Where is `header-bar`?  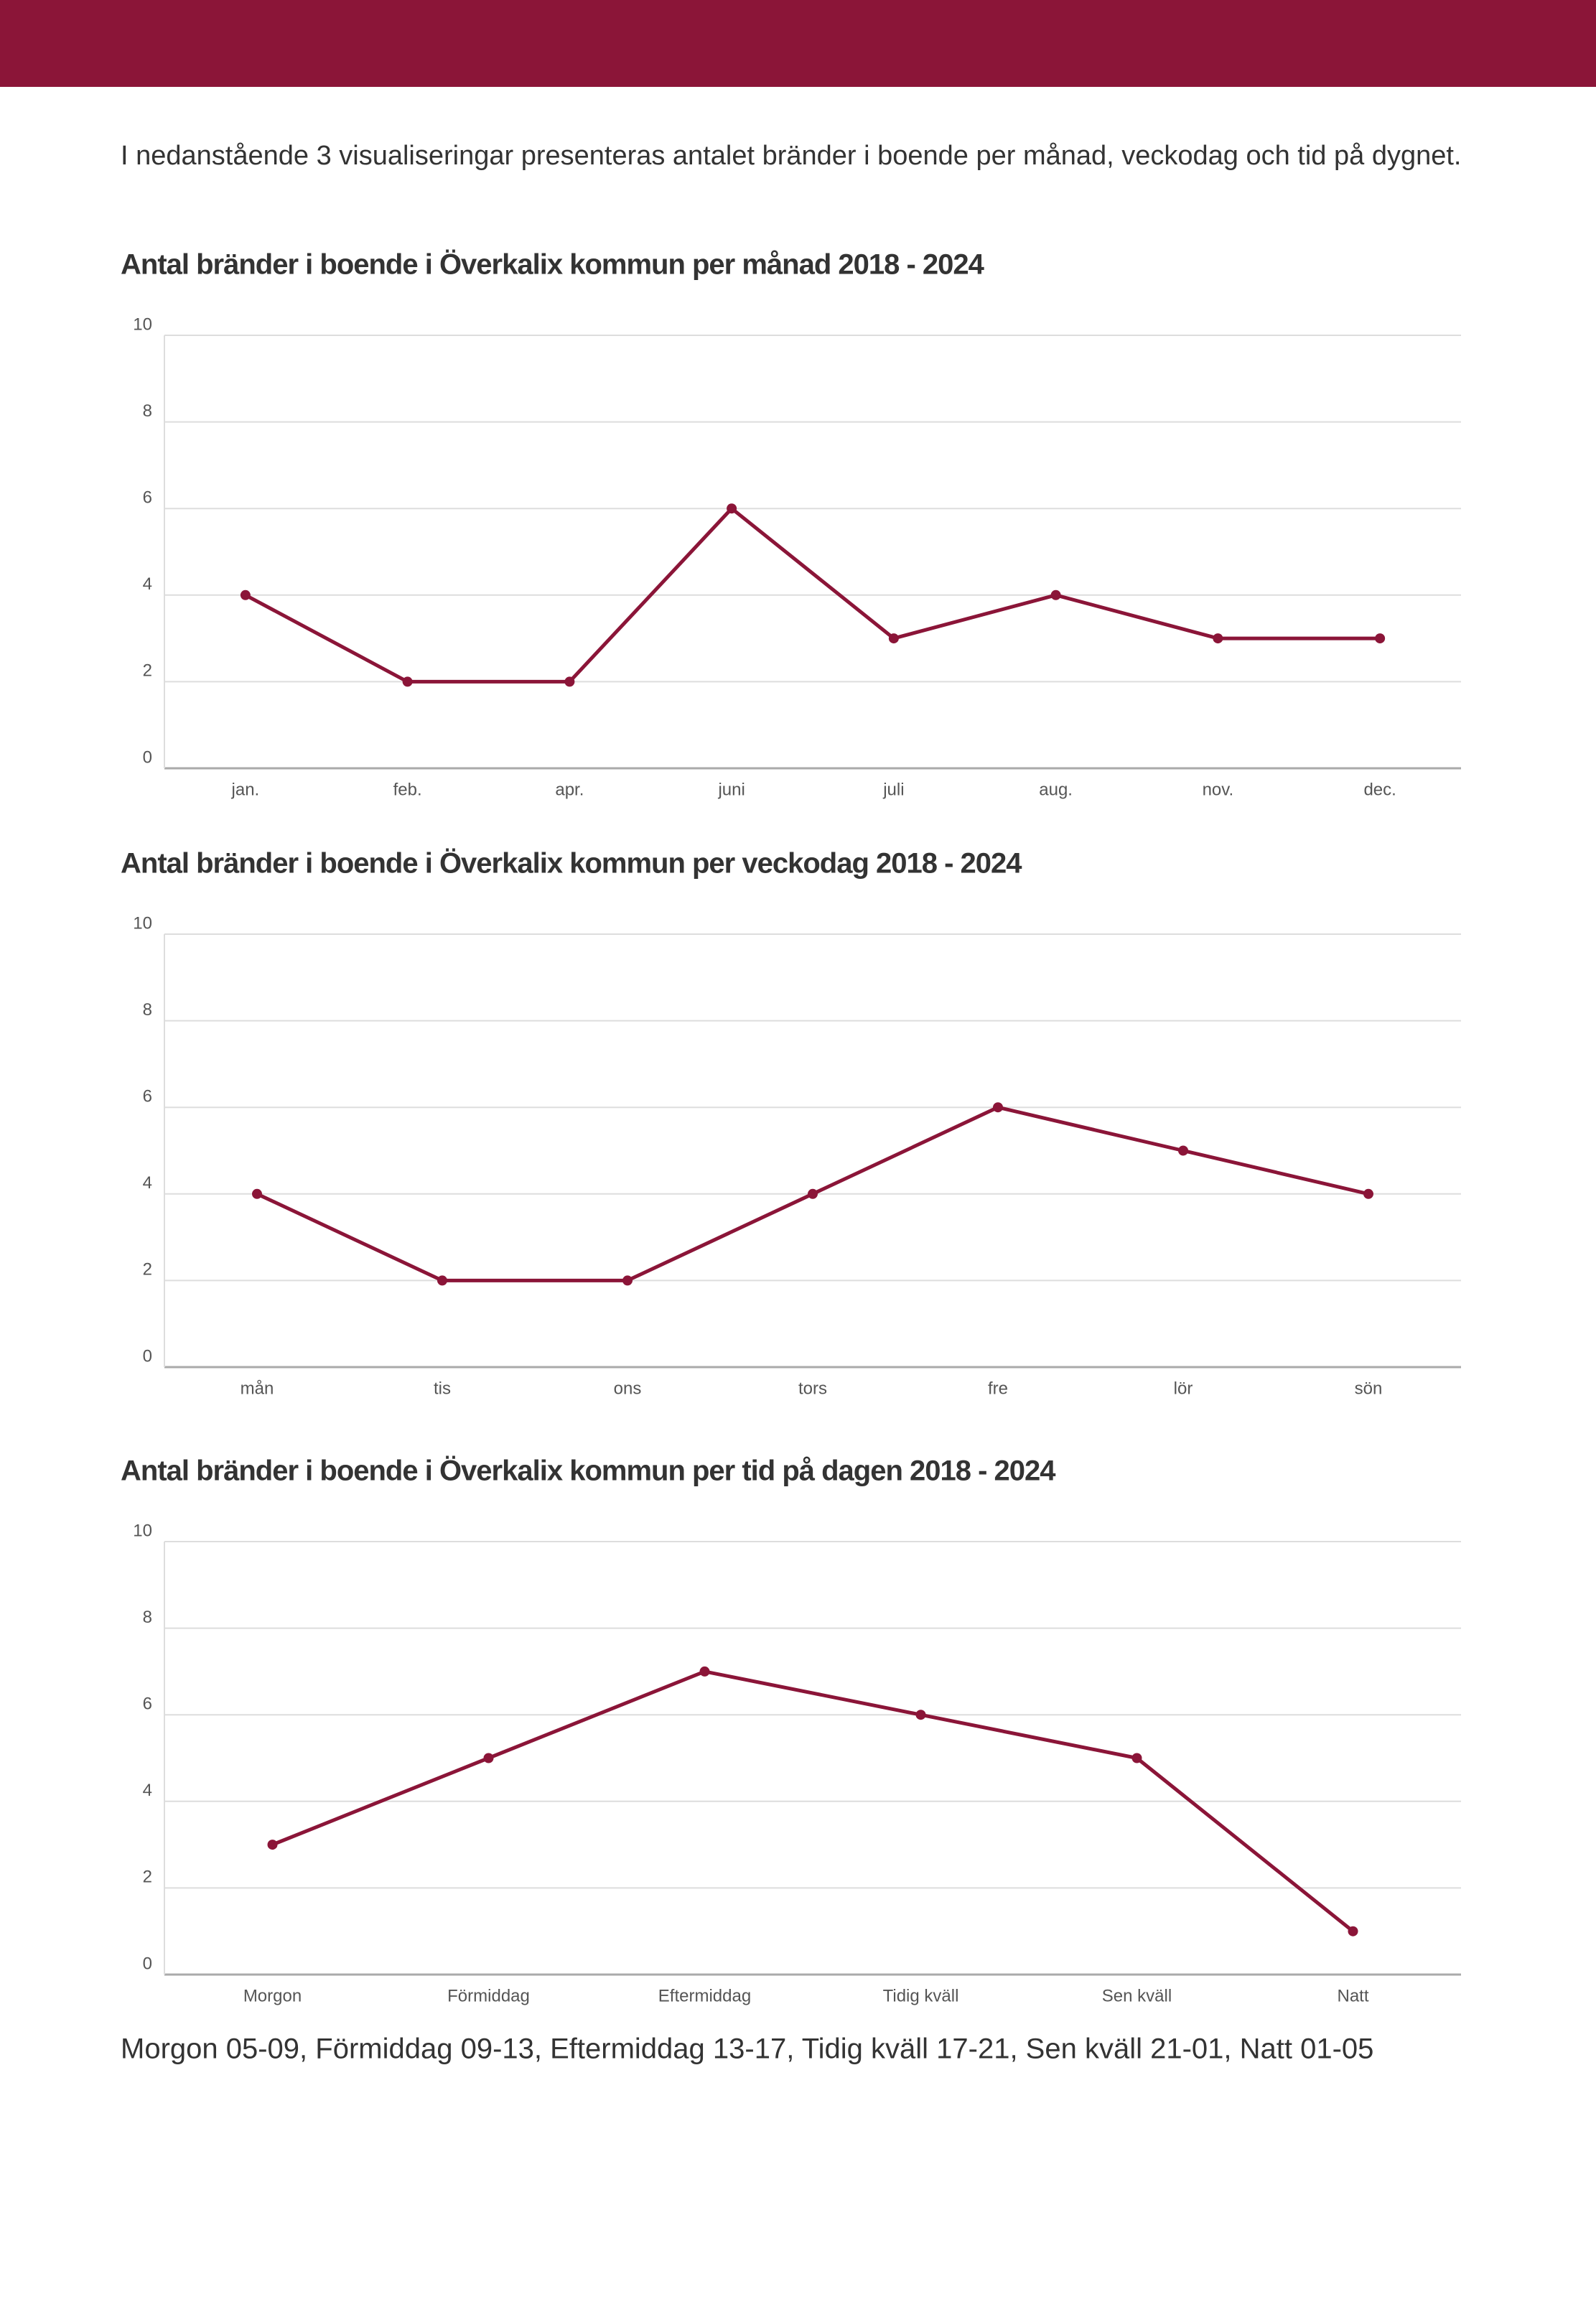 header-bar is located at coordinates (798, 43).